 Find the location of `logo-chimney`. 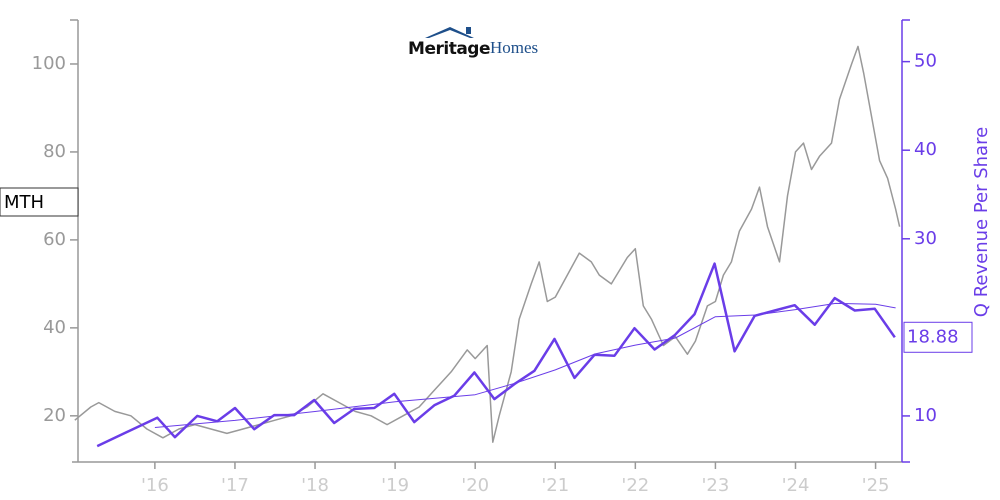

logo-chimney is located at coordinates (468, 30).